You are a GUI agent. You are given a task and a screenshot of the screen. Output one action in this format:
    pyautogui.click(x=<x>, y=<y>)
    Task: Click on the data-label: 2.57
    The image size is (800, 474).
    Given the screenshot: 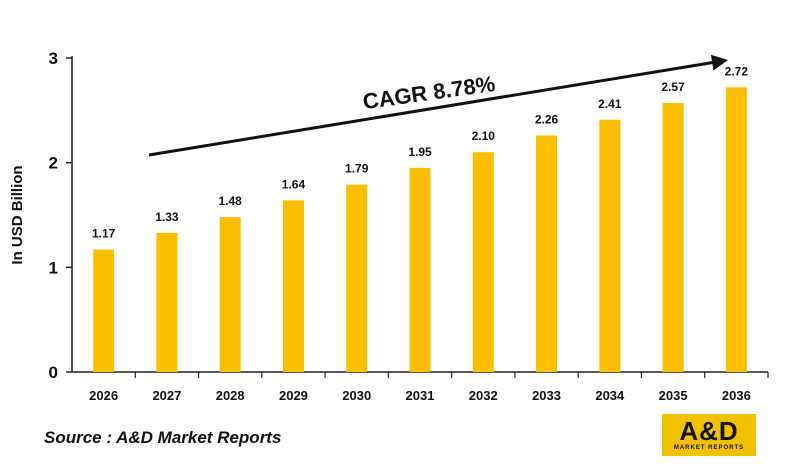 What is the action you would take?
    pyautogui.click(x=673, y=87)
    